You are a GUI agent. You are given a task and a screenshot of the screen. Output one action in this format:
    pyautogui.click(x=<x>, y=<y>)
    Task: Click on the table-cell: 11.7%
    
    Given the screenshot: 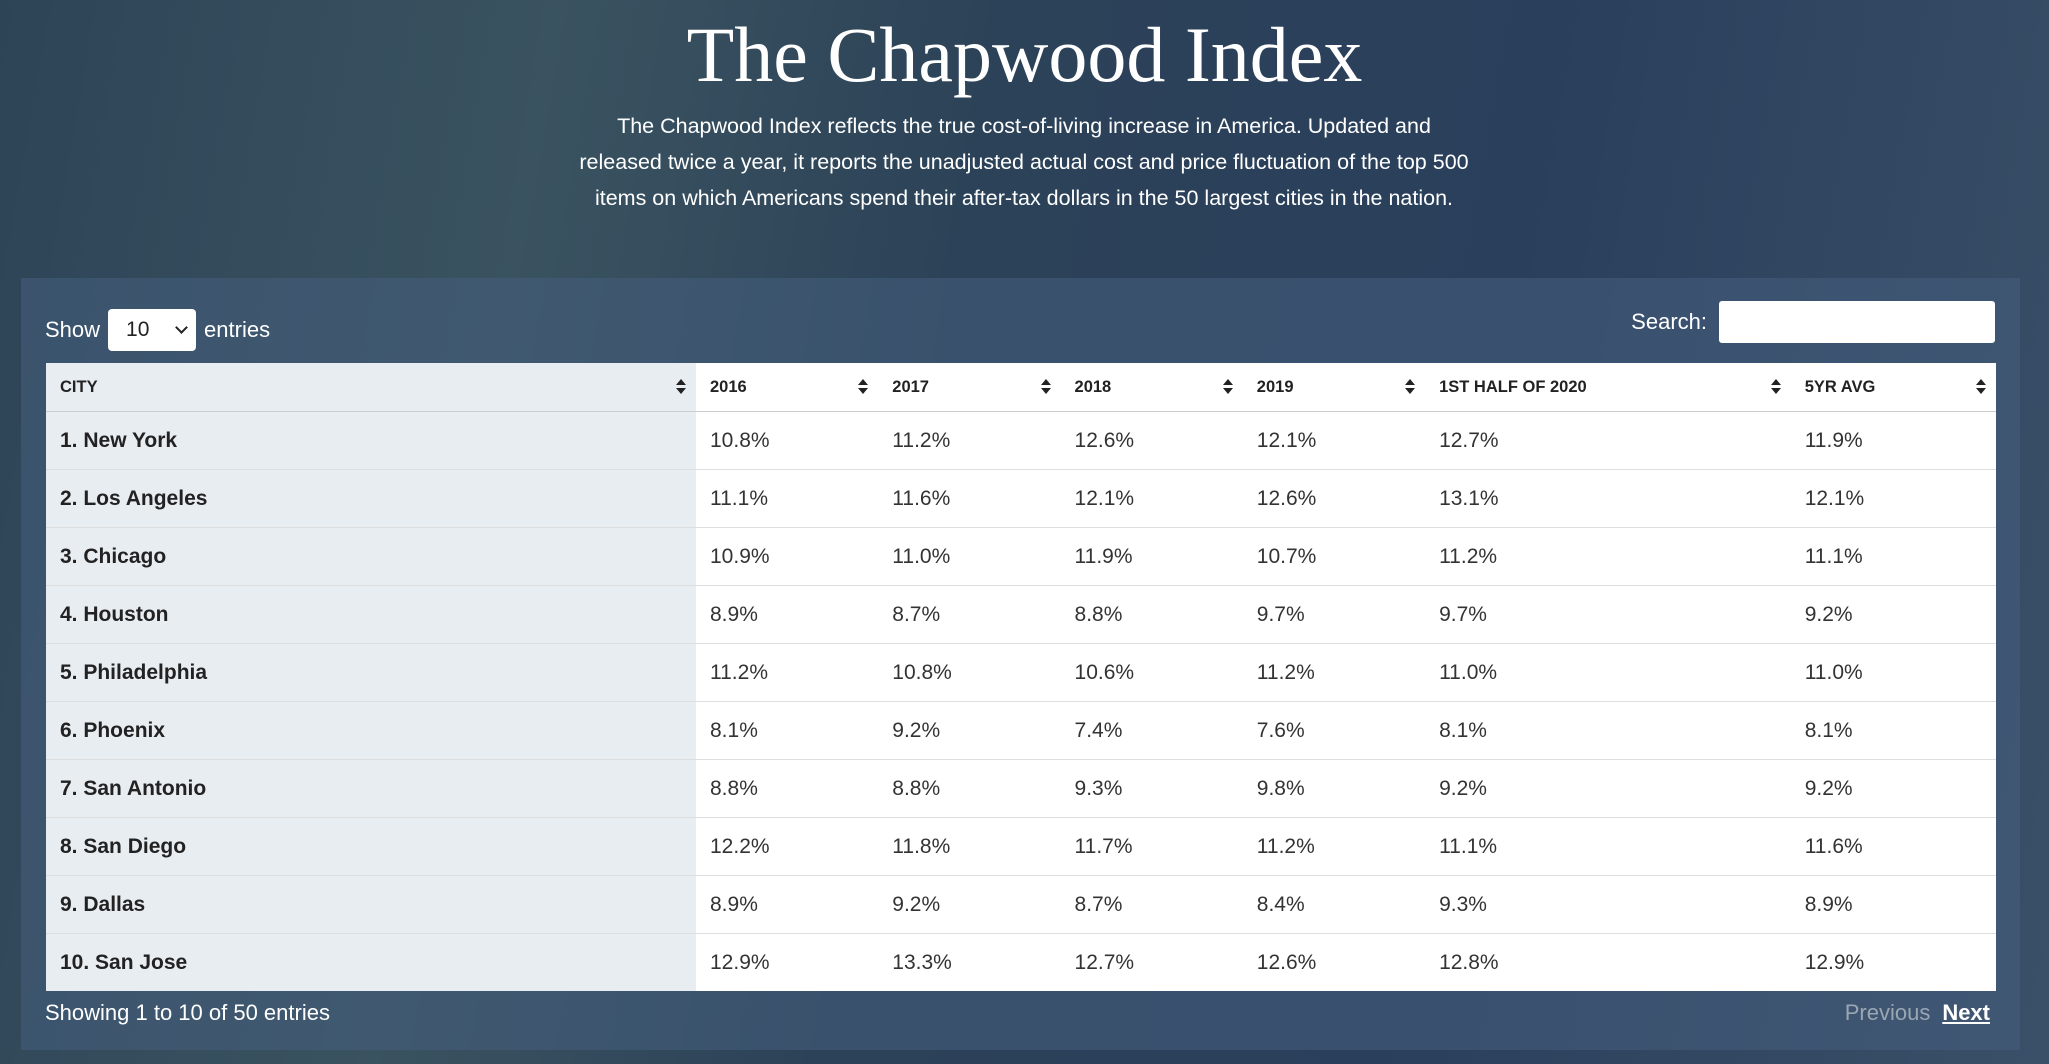 What is the action you would take?
    pyautogui.click(x=1151, y=846)
    